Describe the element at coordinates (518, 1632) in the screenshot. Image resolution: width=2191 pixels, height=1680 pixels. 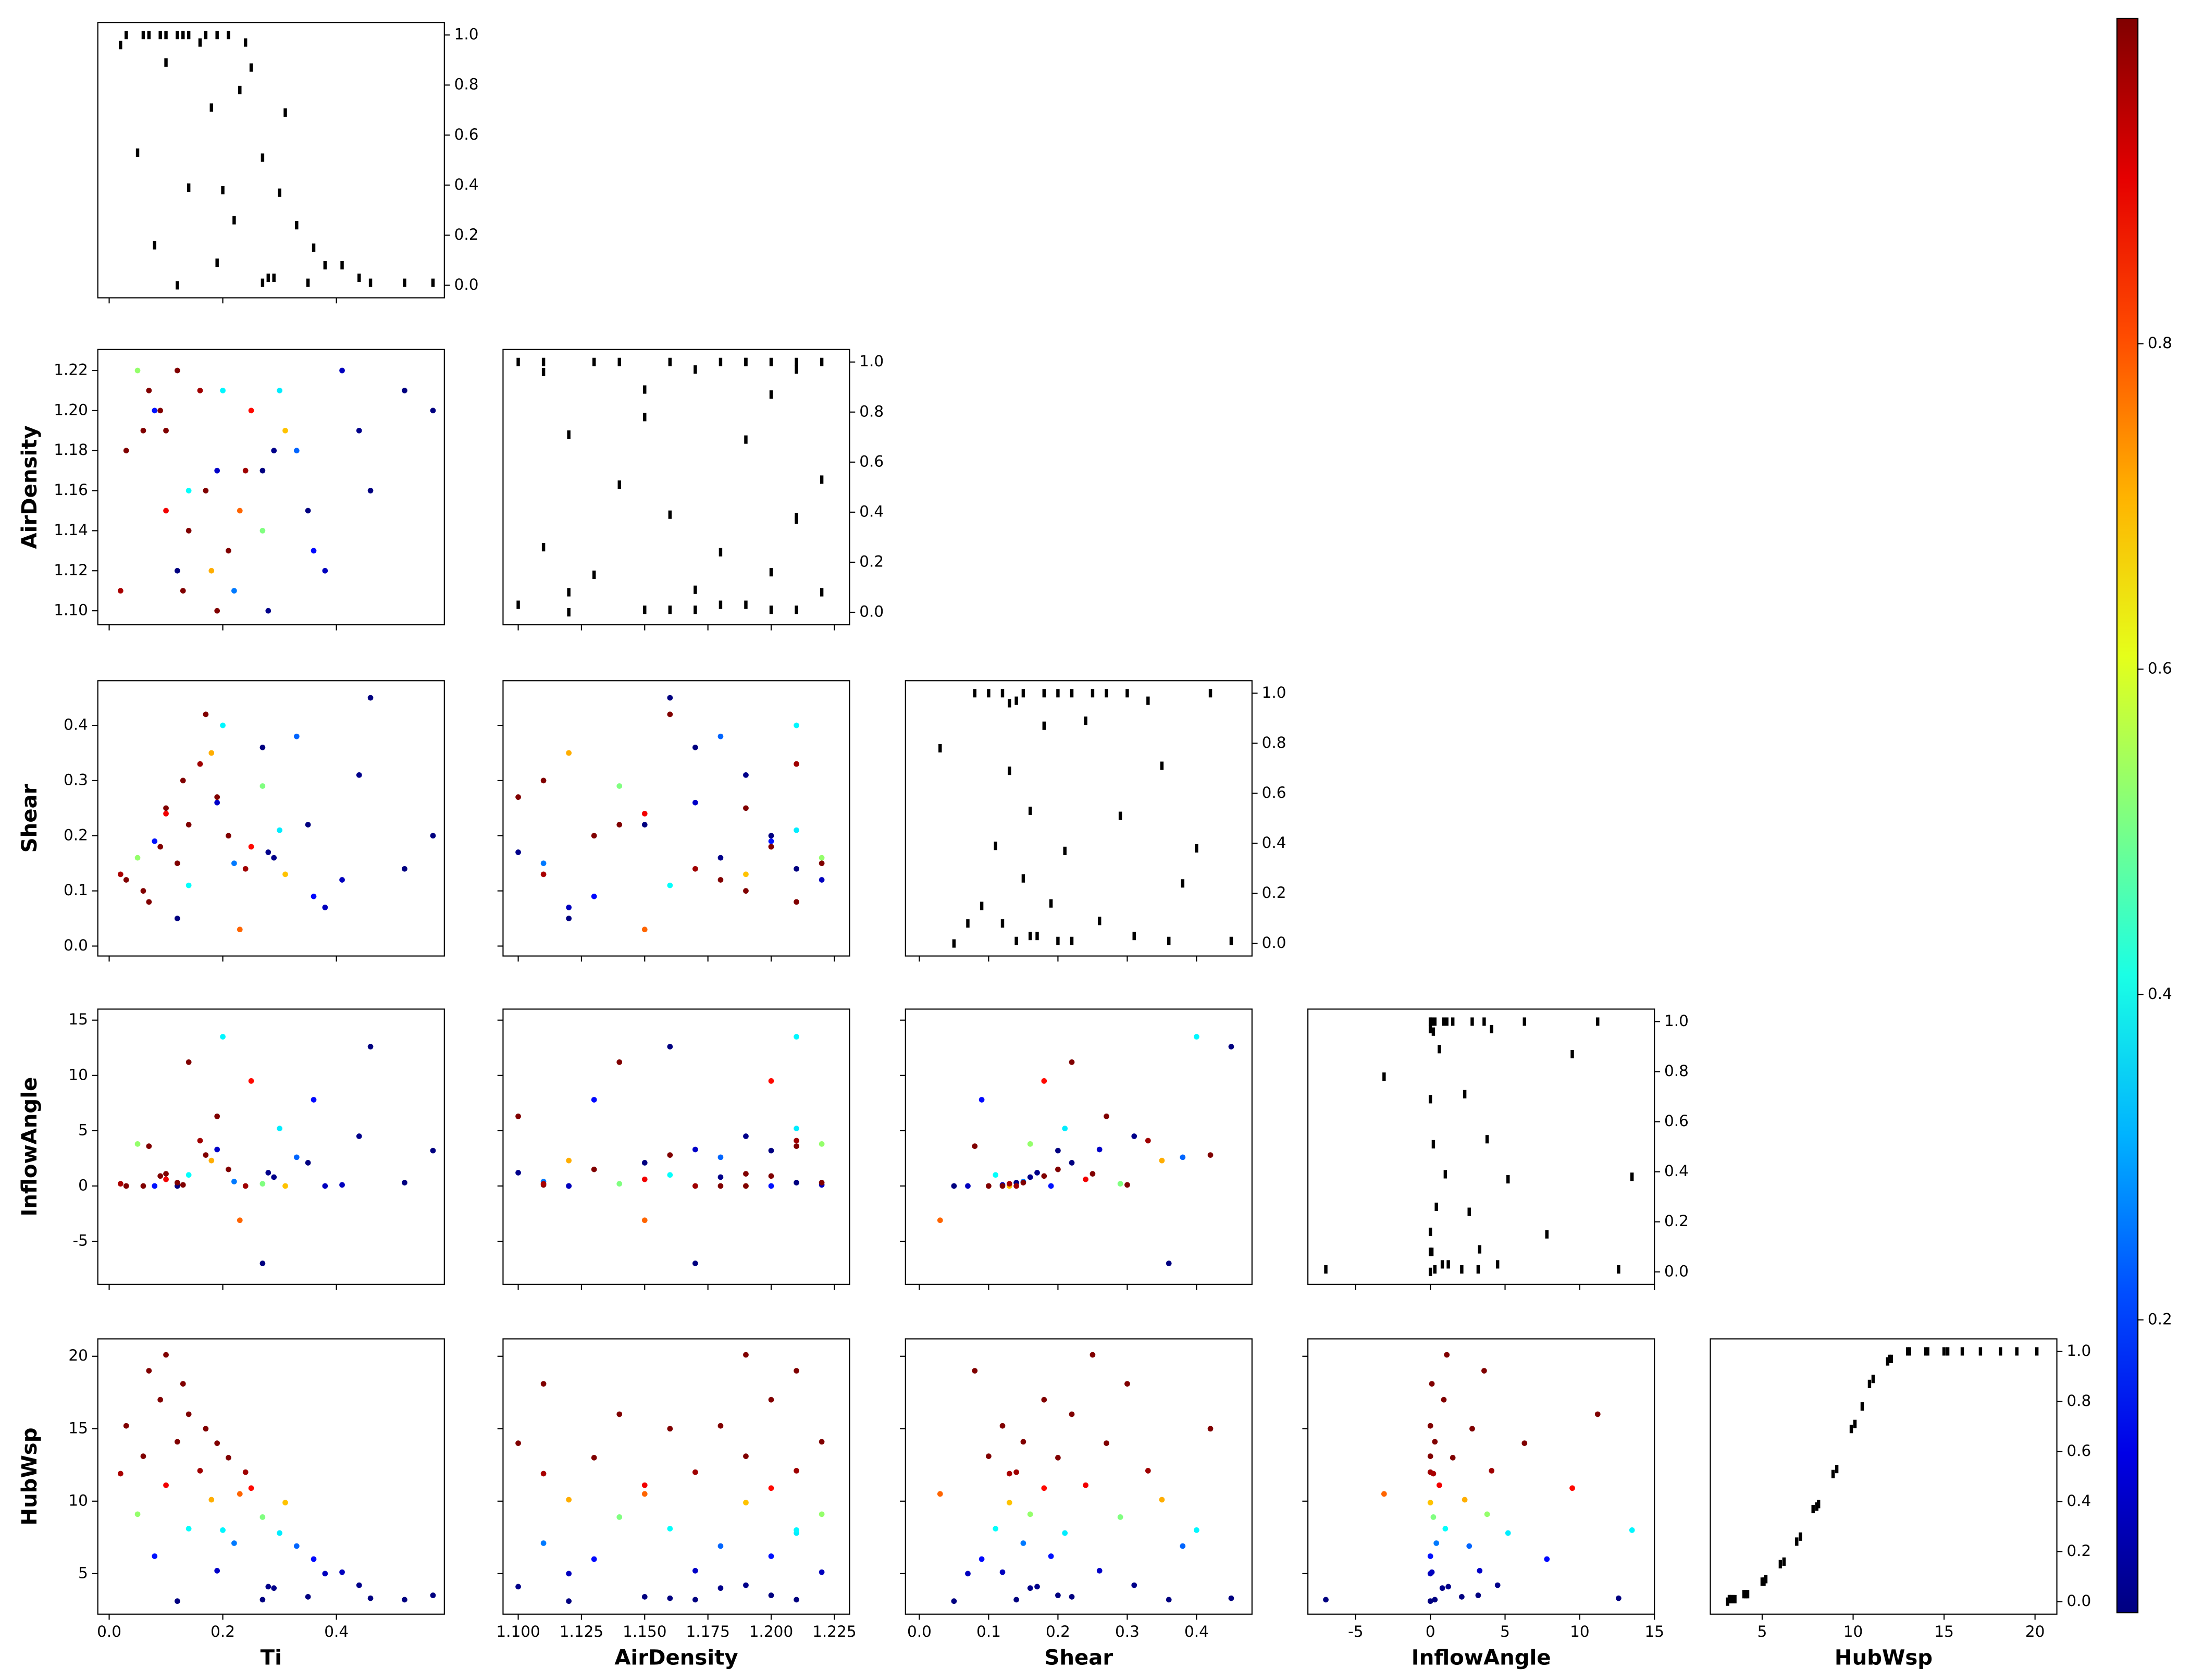
I see `x-tick-label: 1.100` at that location.